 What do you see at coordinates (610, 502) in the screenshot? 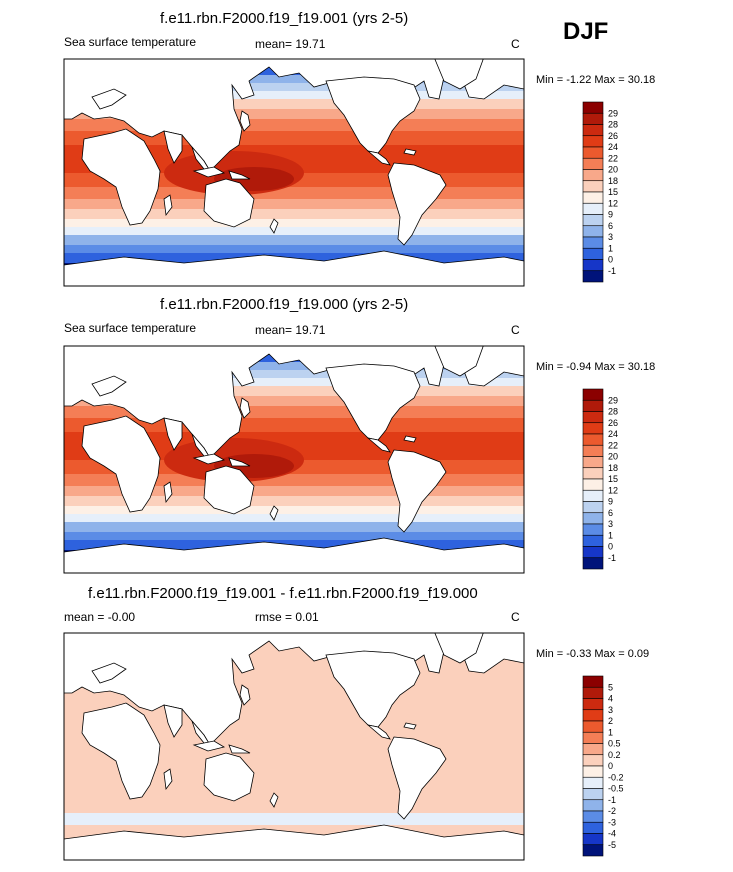
I see `panel-2-colorbar-tick-label: 9` at bounding box center [610, 502].